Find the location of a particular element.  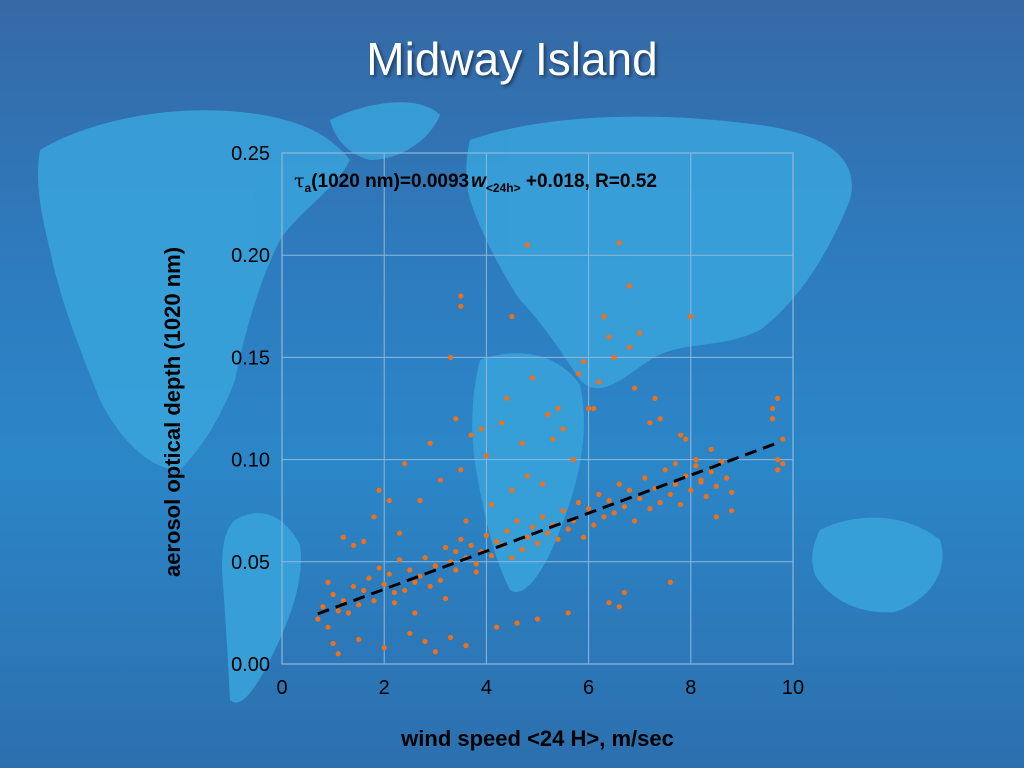

eurasia-landmass is located at coordinates (659, 252).